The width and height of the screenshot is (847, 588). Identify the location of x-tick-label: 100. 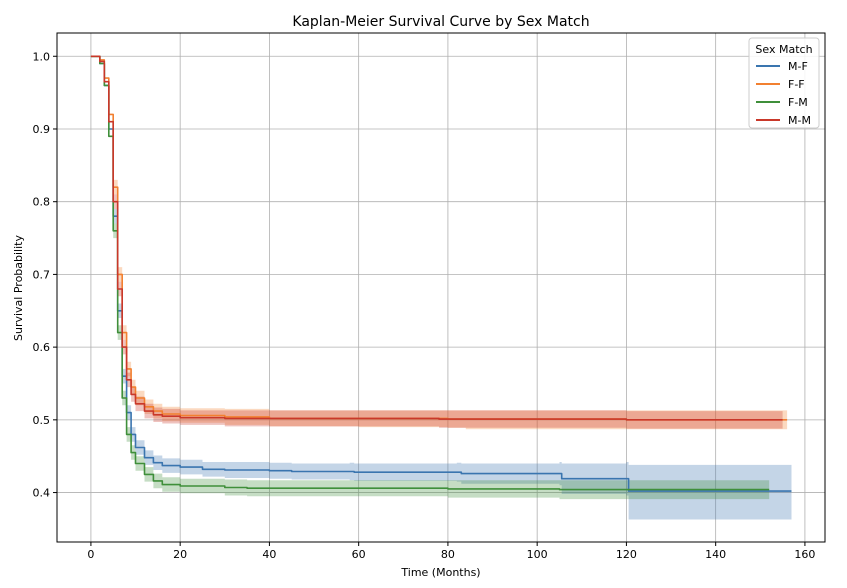
(537, 554).